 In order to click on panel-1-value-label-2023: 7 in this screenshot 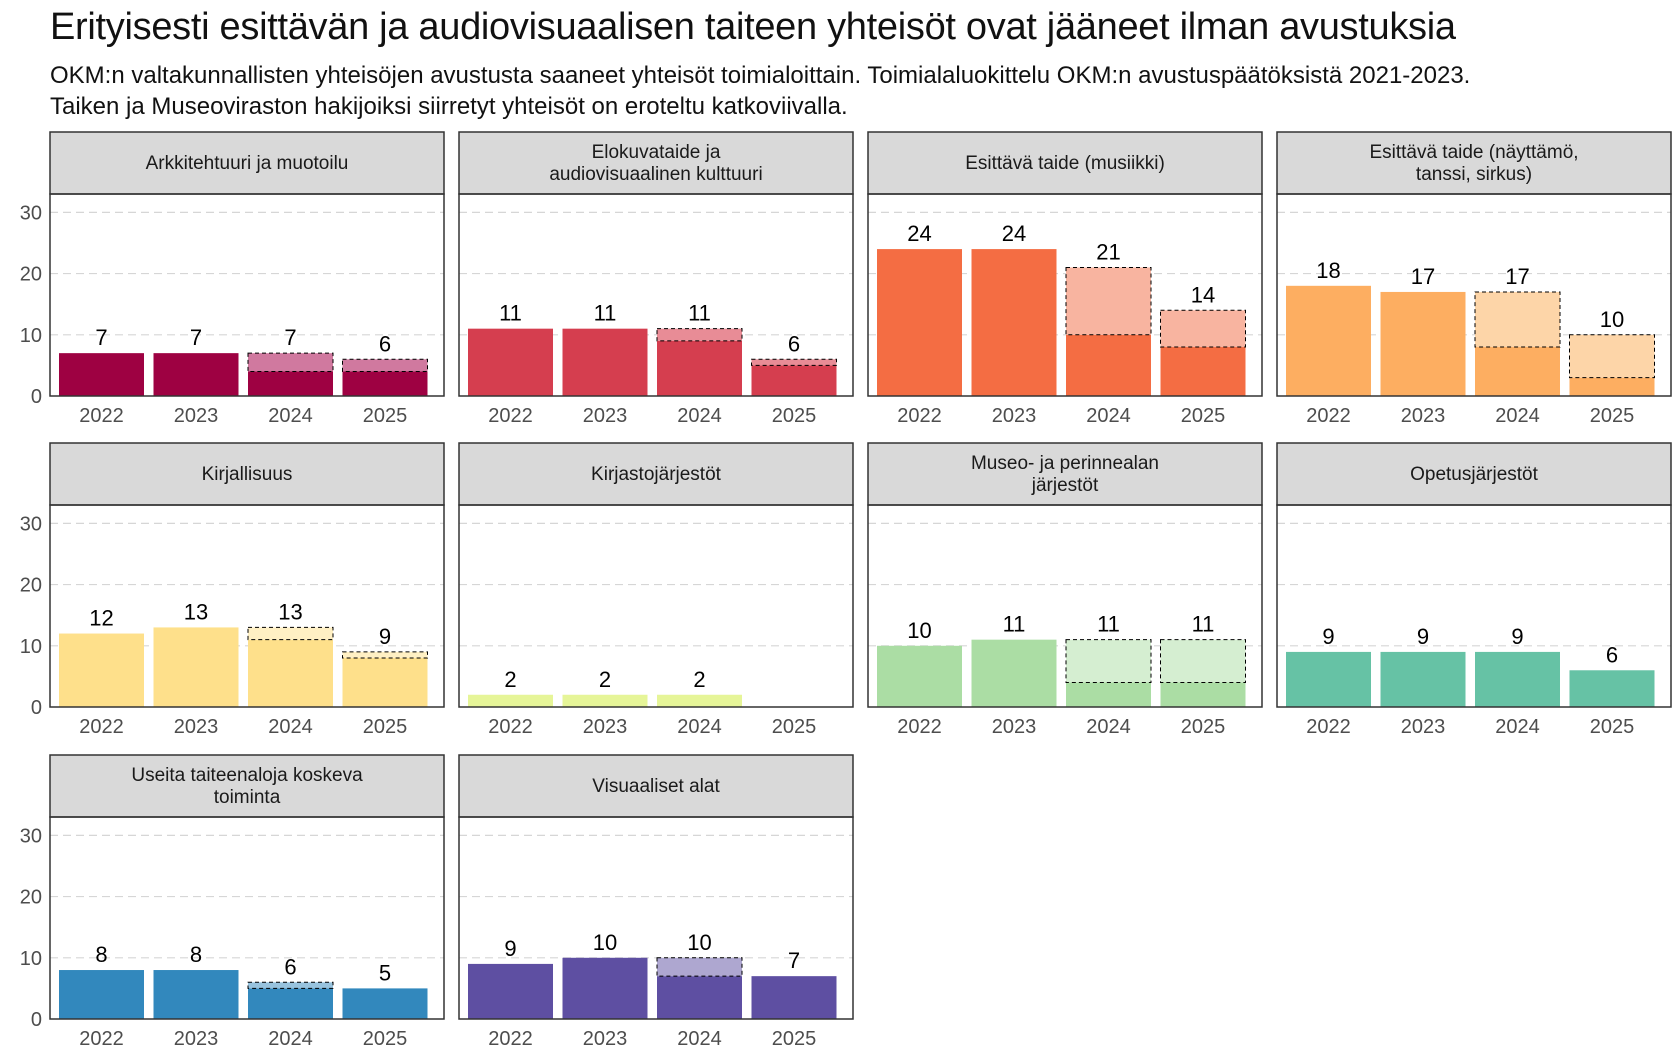, I will do `click(196, 337)`.